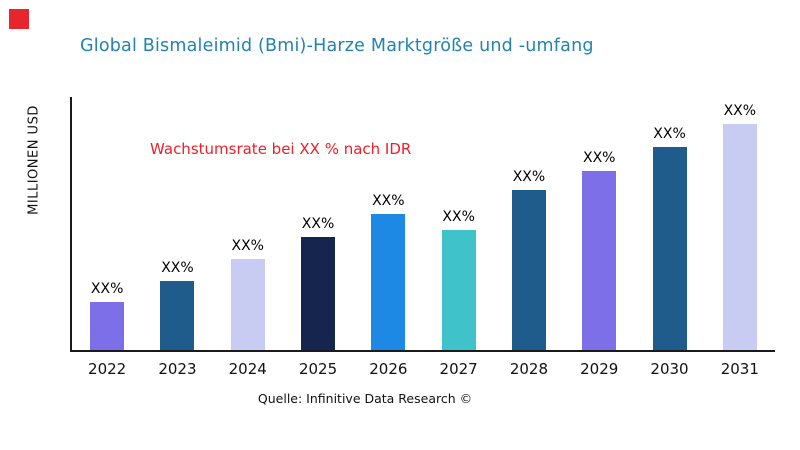  I want to click on growth-rate-note: Wachstumsrate bei XX % nach IDR, so click(281, 149).